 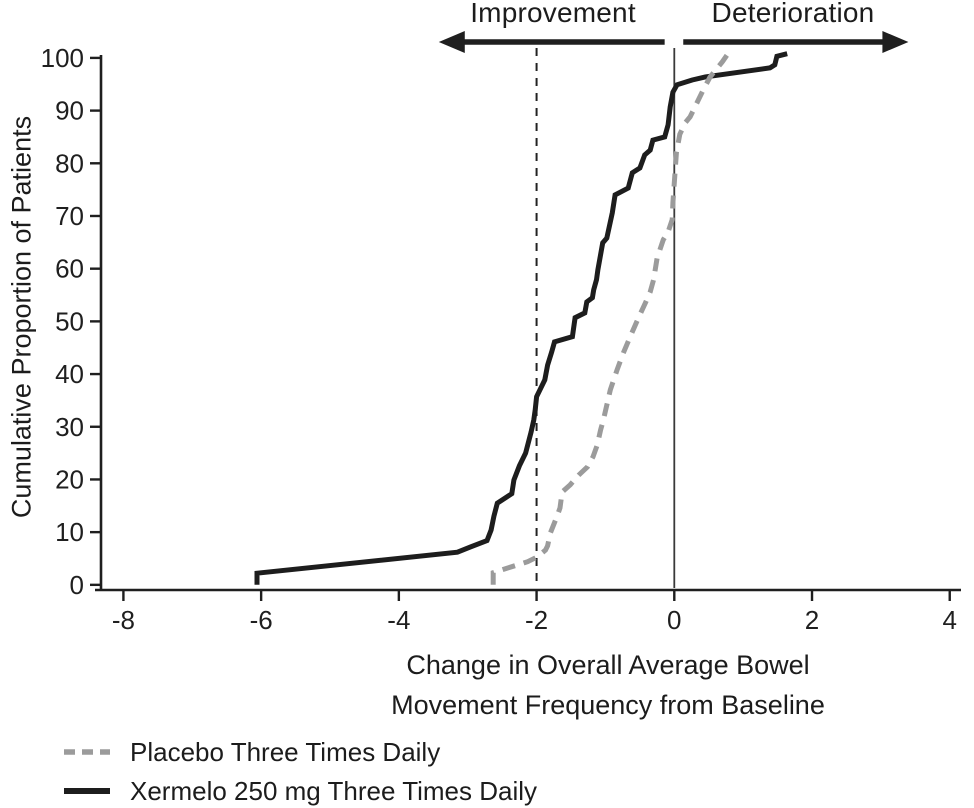 What do you see at coordinates (69, 479) in the screenshot?
I see `y-tick-label: 20` at bounding box center [69, 479].